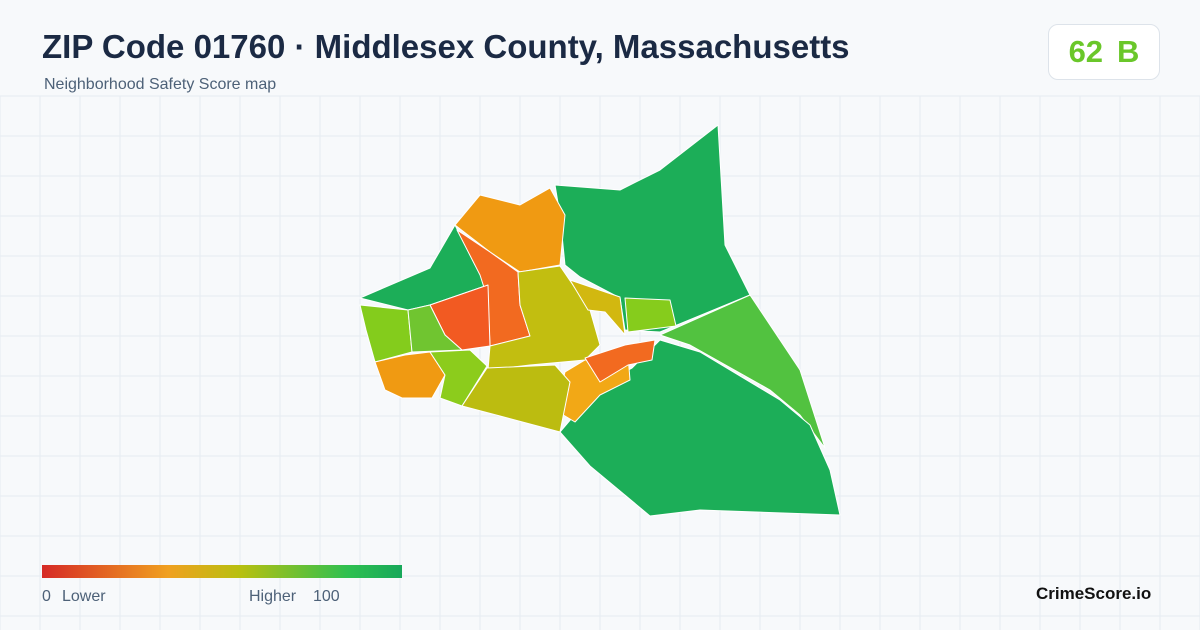  What do you see at coordinates (273, 596) in the screenshot?
I see `legend-high: Higher` at bounding box center [273, 596].